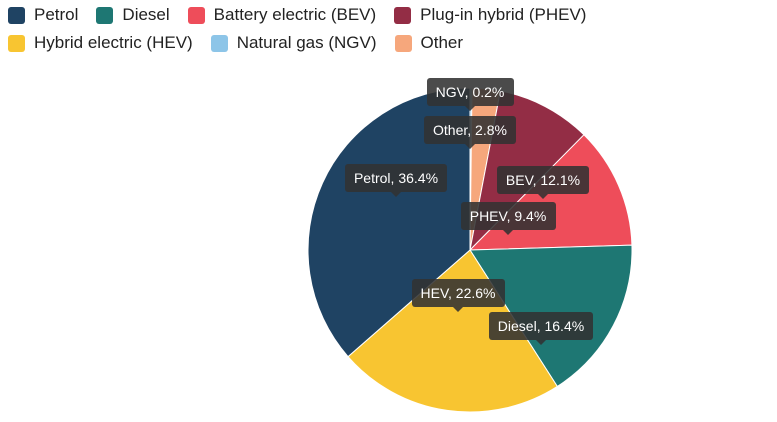  Describe the element at coordinates (113, 42) in the screenshot. I see `legend-label: Hybrid electric (HEV)` at that location.